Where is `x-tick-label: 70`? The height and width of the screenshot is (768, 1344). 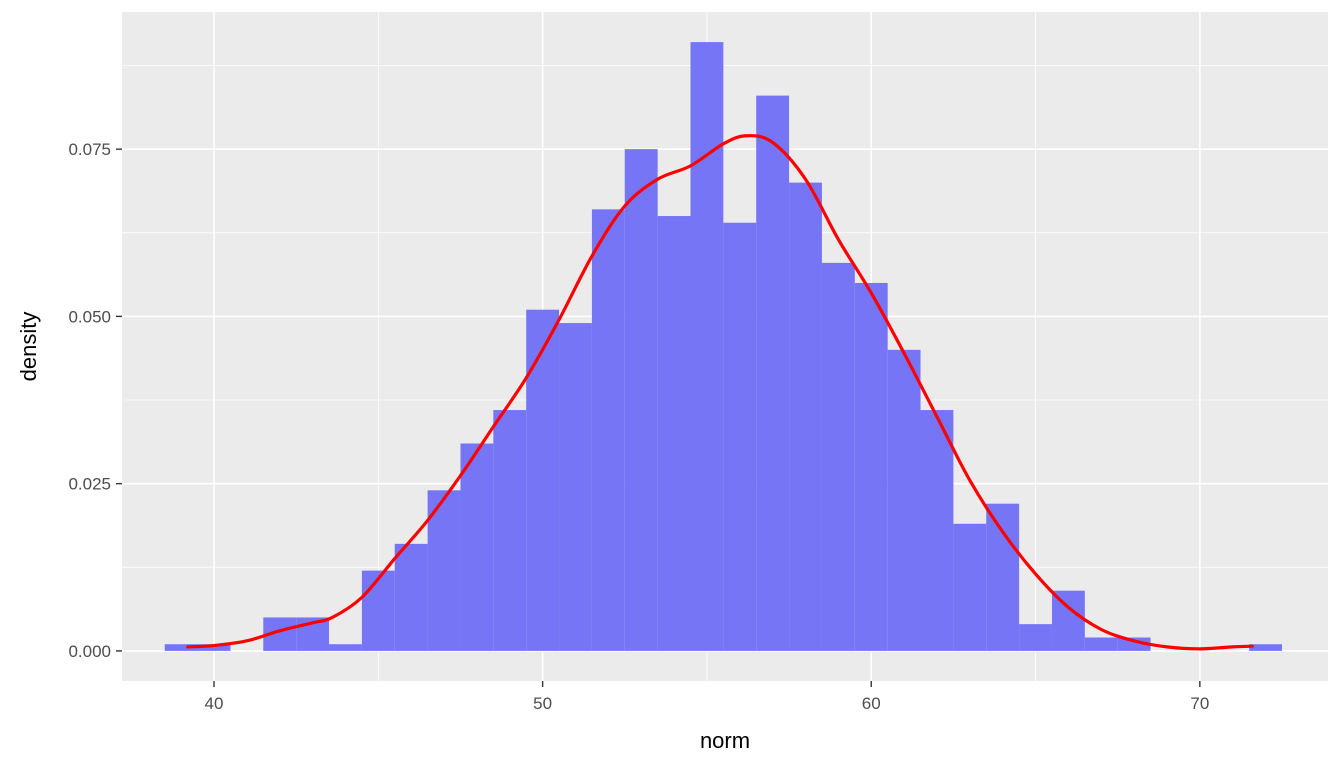
x-tick-label: 70 is located at coordinates (1199, 703).